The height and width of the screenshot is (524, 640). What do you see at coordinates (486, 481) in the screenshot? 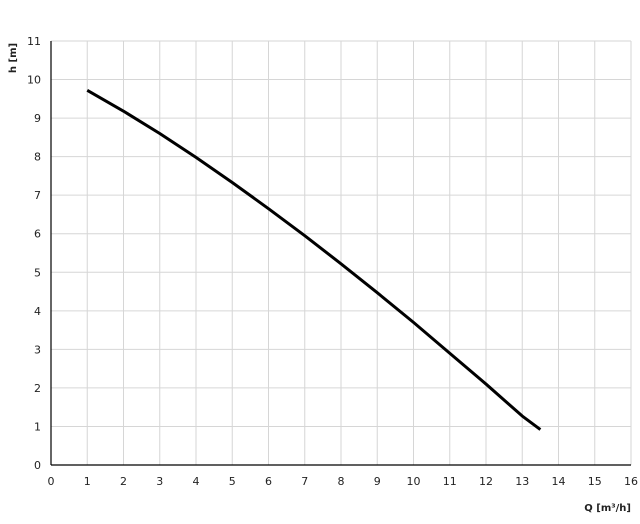
I see `x-tick-label: 12` at bounding box center [486, 481].